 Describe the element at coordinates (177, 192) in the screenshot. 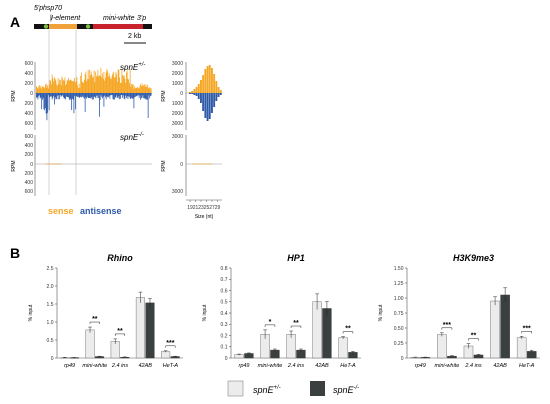

I see `size-hist-ytick: 3000` at that location.